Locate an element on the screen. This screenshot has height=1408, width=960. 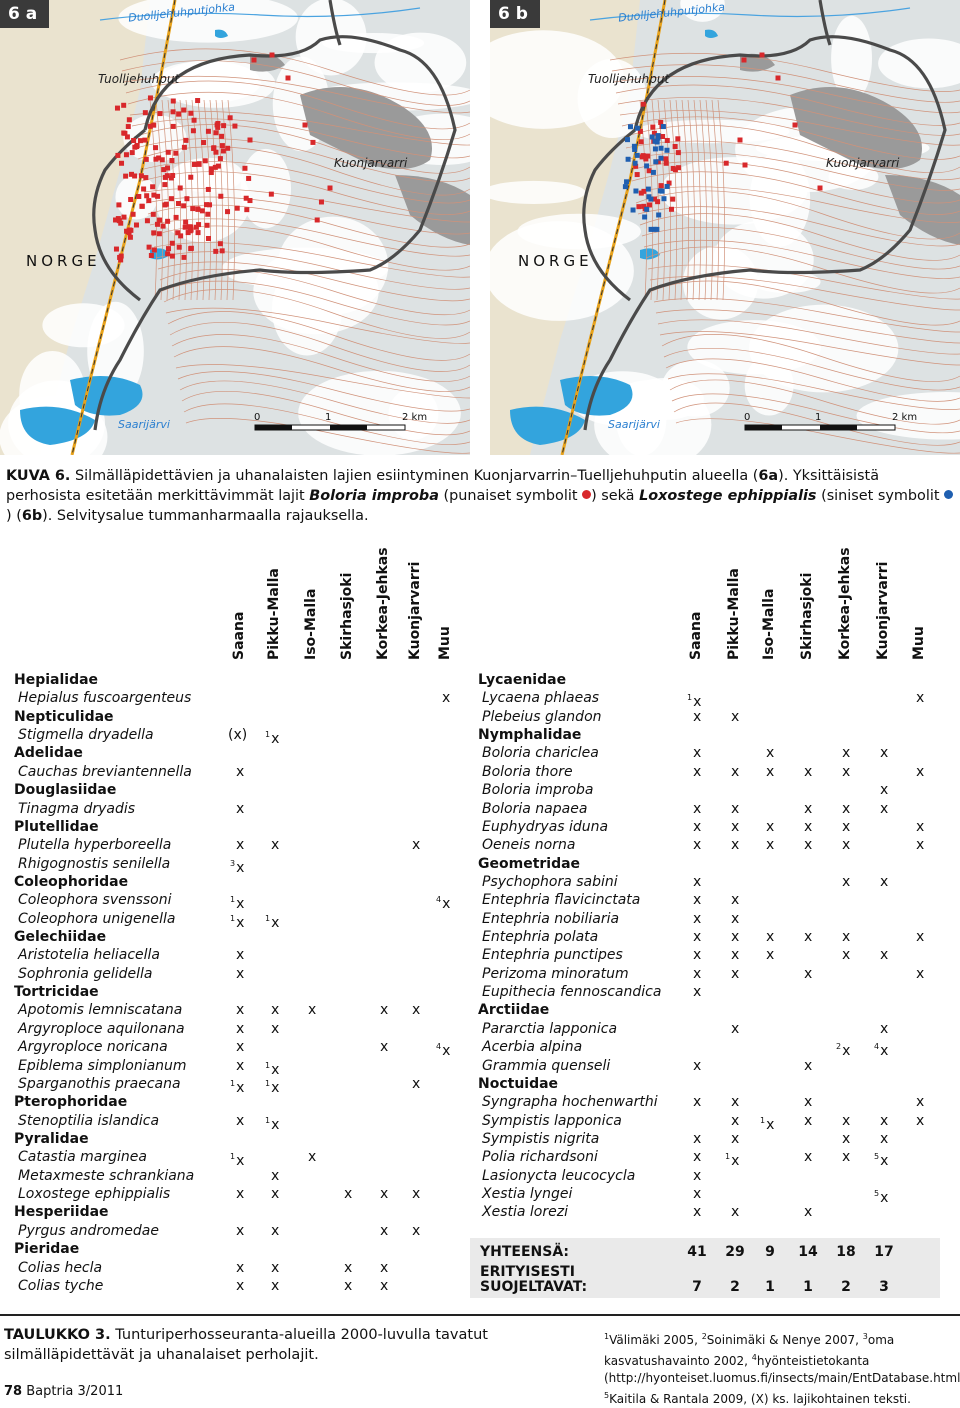
species-name: Stenoptilia islandica is located at coordinates (89, 1120).